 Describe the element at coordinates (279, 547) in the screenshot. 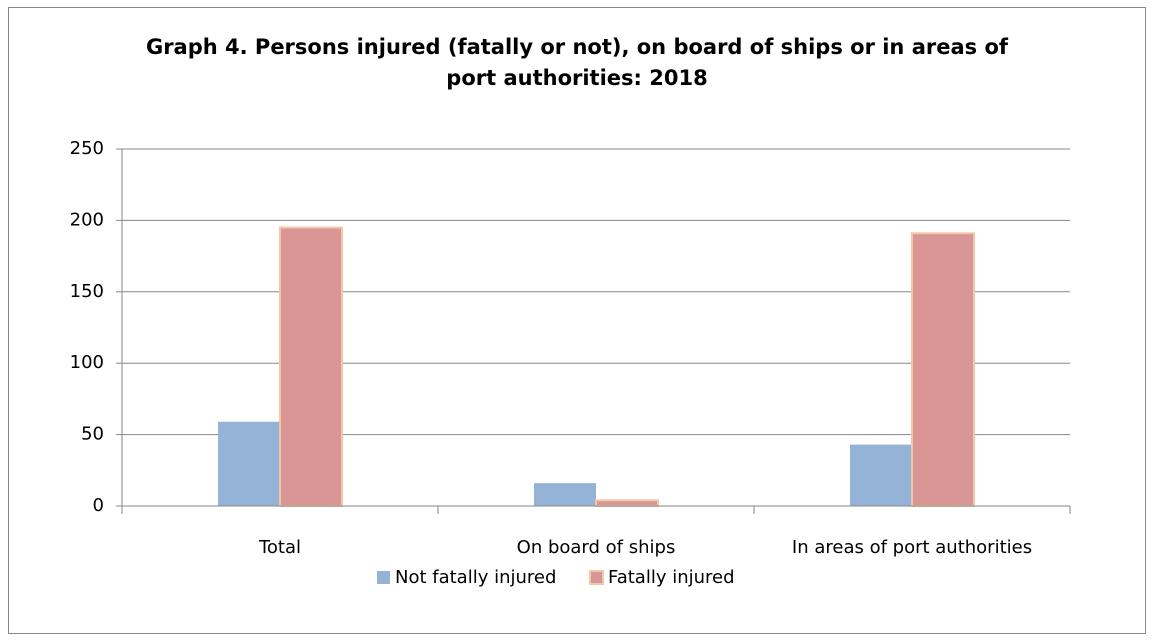

I see `x-tick-label: Total` at that location.